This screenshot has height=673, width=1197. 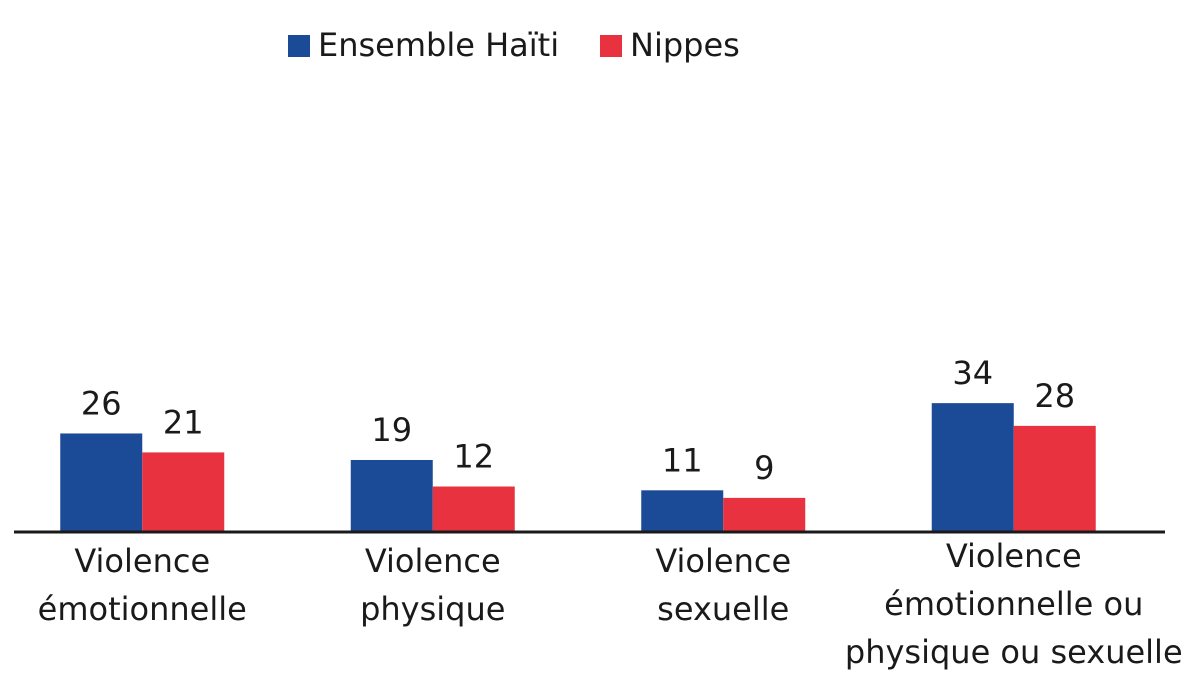 I want to click on x-tick-label: physique ou sexuelle, so click(x=1014, y=652).